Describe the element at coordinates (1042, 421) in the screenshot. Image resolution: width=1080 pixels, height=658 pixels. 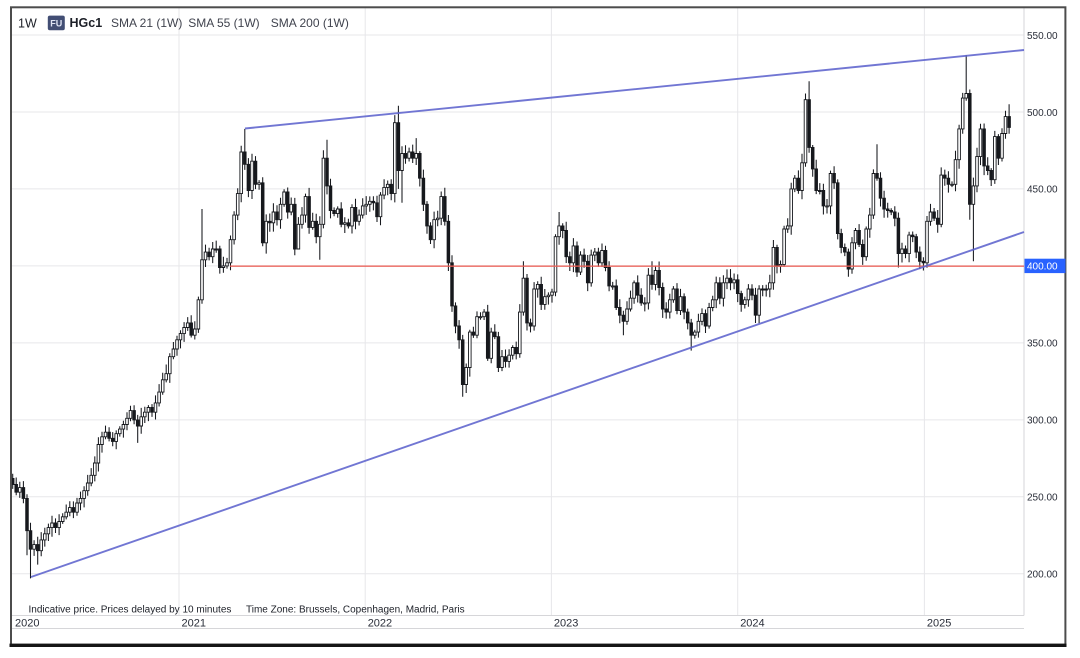
I see `svg-text: 300.00` at that location.